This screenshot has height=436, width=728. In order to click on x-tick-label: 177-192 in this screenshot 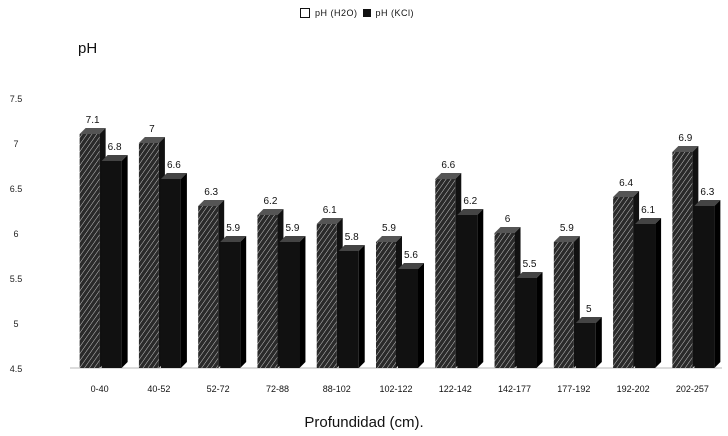, I will do `click(573, 389)`.